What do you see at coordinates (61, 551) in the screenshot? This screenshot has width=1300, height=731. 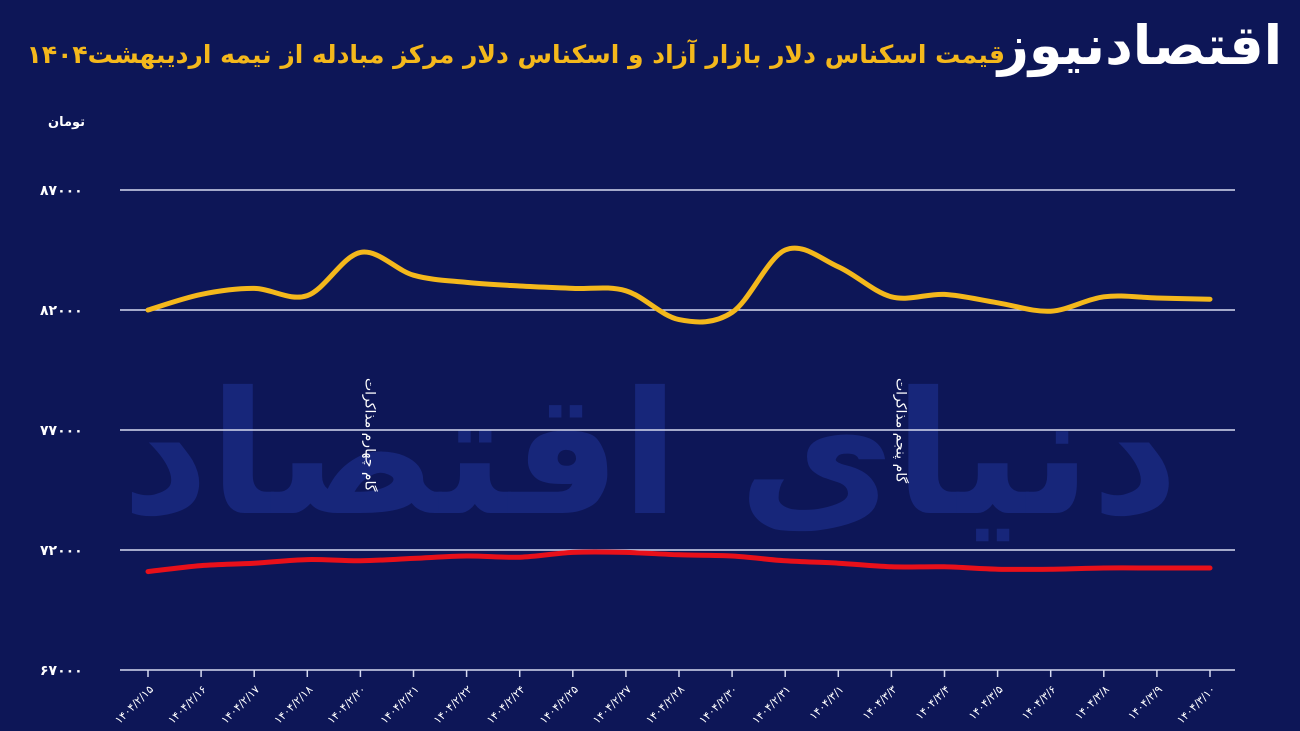 I see `y-tick-label: ۷۲۰۰۰` at bounding box center [61, 551].